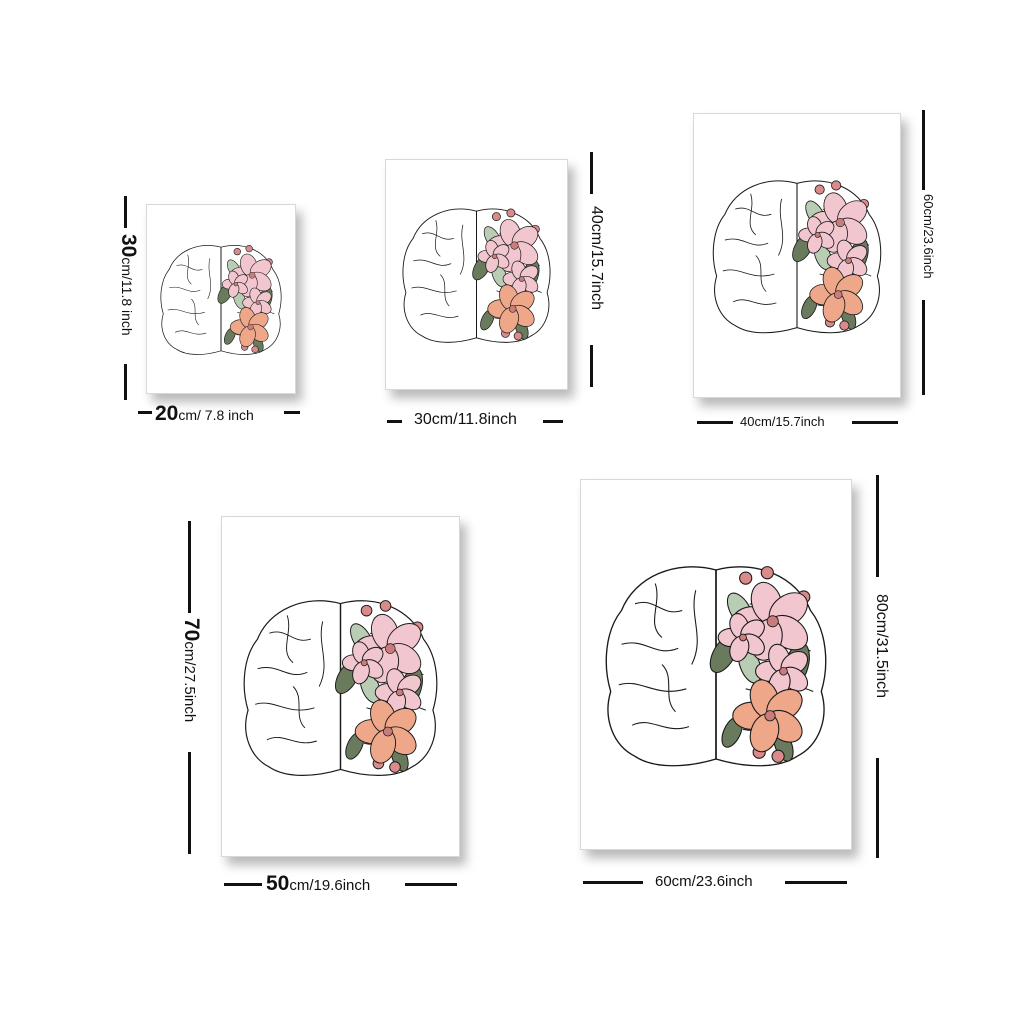 This screenshot has width=1024, height=1024. What do you see at coordinates (704, 881) in the screenshot?
I see `width-label-60: 60cm/23.6inch` at bounding box center [704, 881].